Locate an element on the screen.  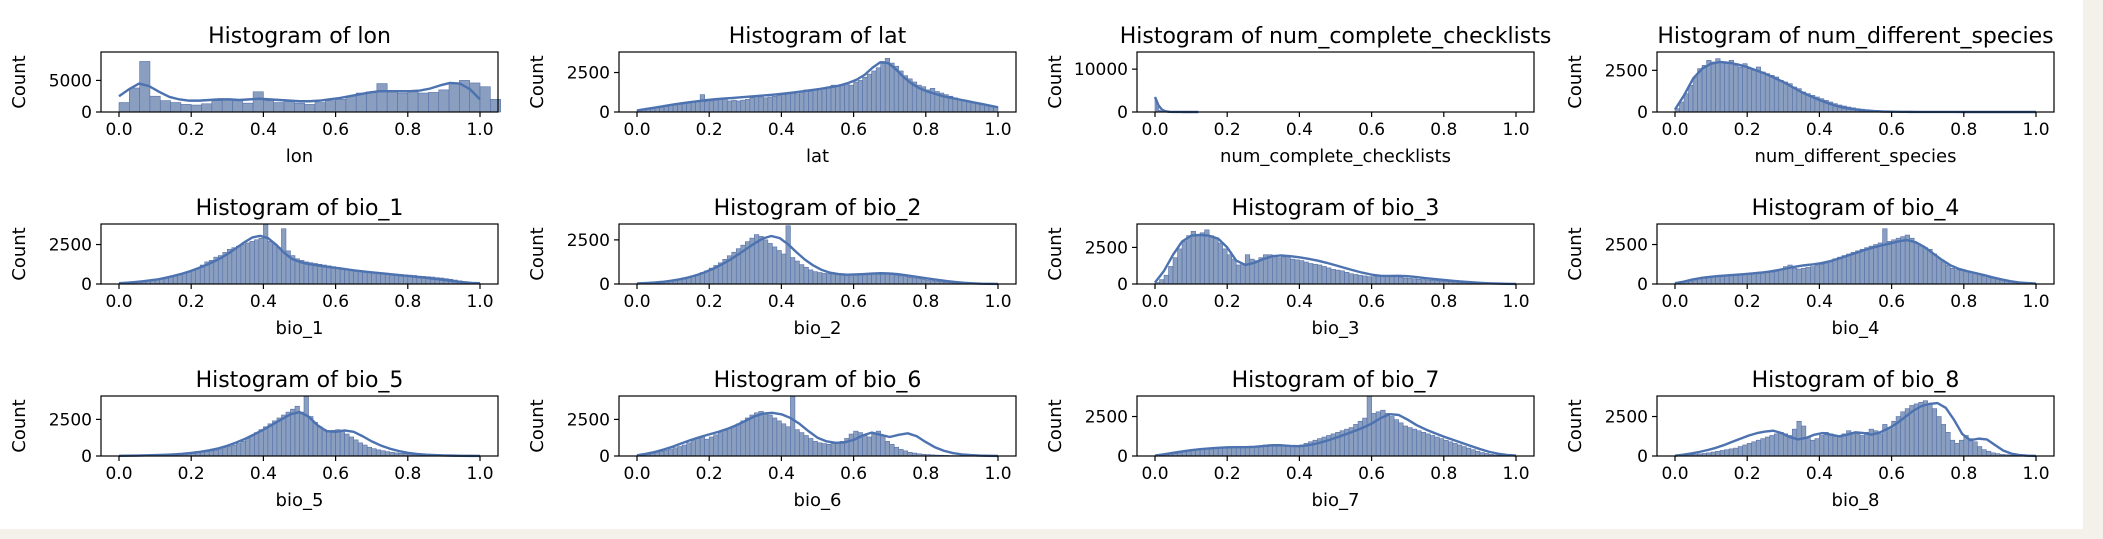
kde-line is located at coordinates (817, 260).